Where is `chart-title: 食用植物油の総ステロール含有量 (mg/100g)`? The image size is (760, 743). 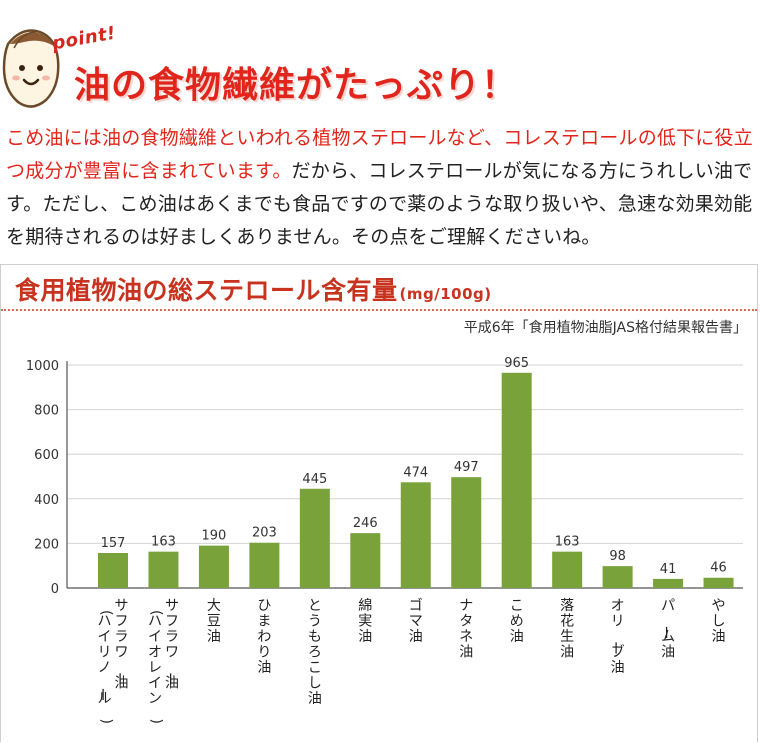 chart-title: 食用植物油の総ステロール含有量 (mg/100g) is located at coordinates (253, 289).